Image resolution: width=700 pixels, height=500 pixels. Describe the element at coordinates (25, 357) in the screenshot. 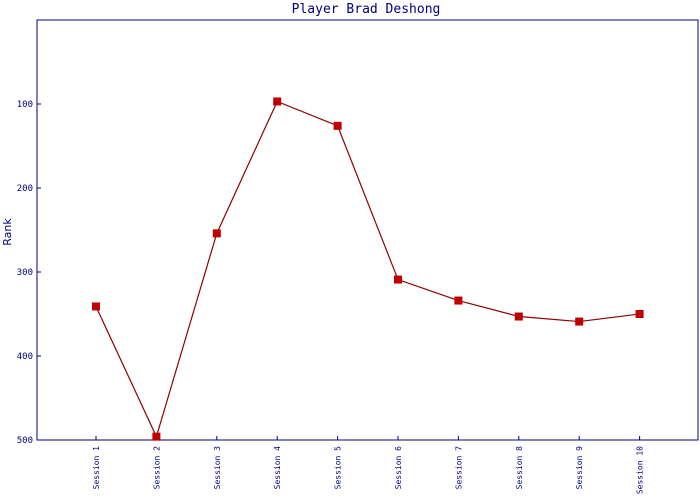

I see `y-tick-label: 400` at that location.